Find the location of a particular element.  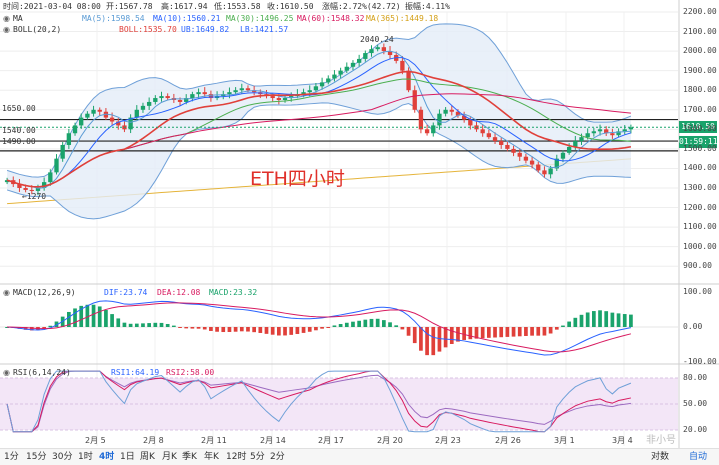

period-button-0: 1分 is located at coordinates (11, 457).